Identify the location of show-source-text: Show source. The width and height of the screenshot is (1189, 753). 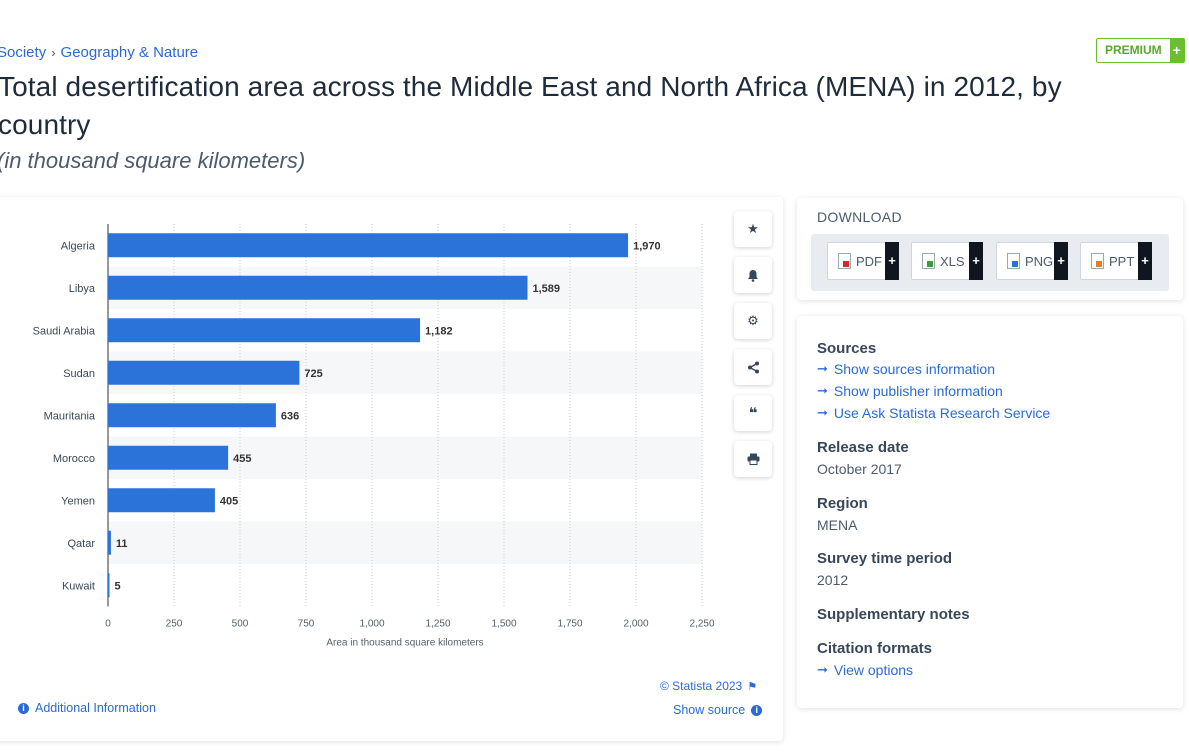
(709, 710).